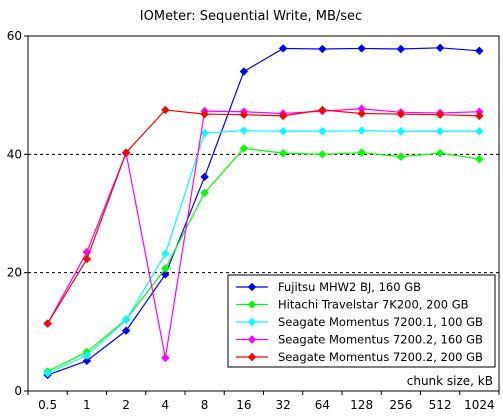 The height and width of the screenshot is (419, 503). I want to click on x-tick-label: 256, so click(400, 405).